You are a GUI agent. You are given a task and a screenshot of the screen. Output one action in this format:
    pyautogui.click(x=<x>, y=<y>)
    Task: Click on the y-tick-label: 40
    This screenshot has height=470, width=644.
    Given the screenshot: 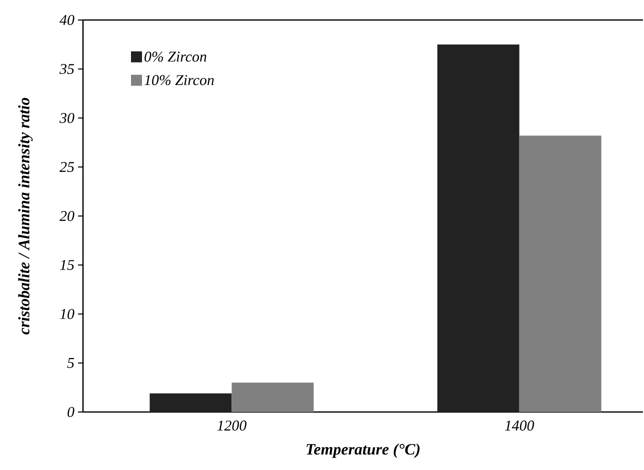 What is the action you would take?
    pyautogui.click(x=67, y=20)
    